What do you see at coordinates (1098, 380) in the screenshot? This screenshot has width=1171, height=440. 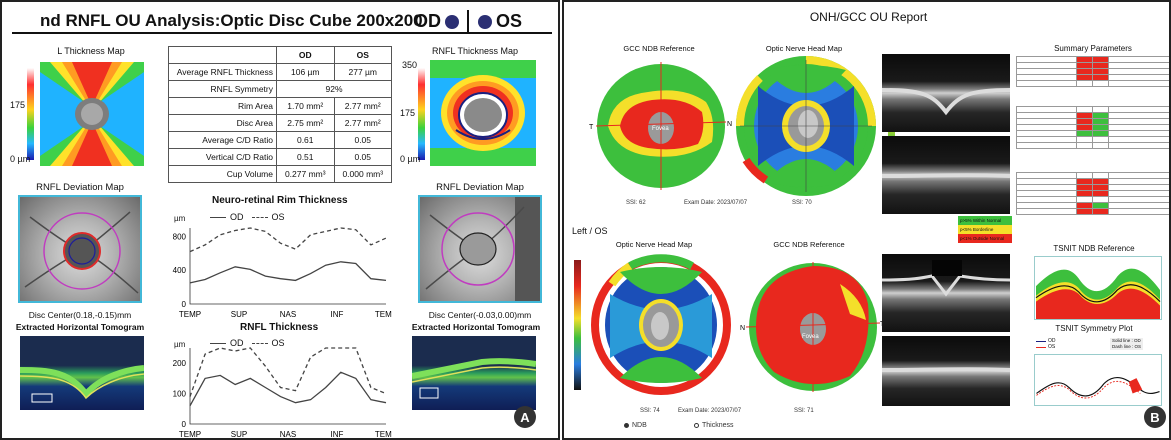 I see `tsnit-sym-chart` at bounding box center [1098, 380].